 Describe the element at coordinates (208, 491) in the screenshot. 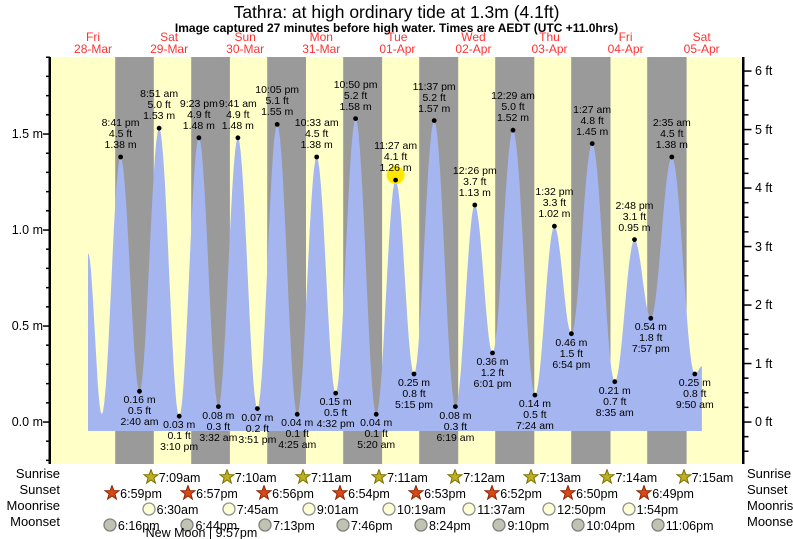

I see `sunset-time: 6:57pm` at that location.